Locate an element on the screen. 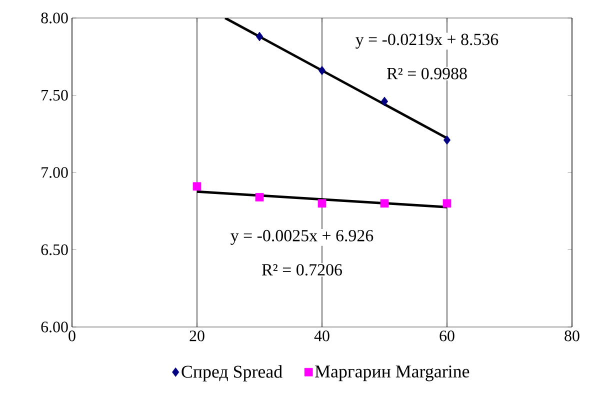  y-tick-label: 7.50 is located at coordinates (55, 95).